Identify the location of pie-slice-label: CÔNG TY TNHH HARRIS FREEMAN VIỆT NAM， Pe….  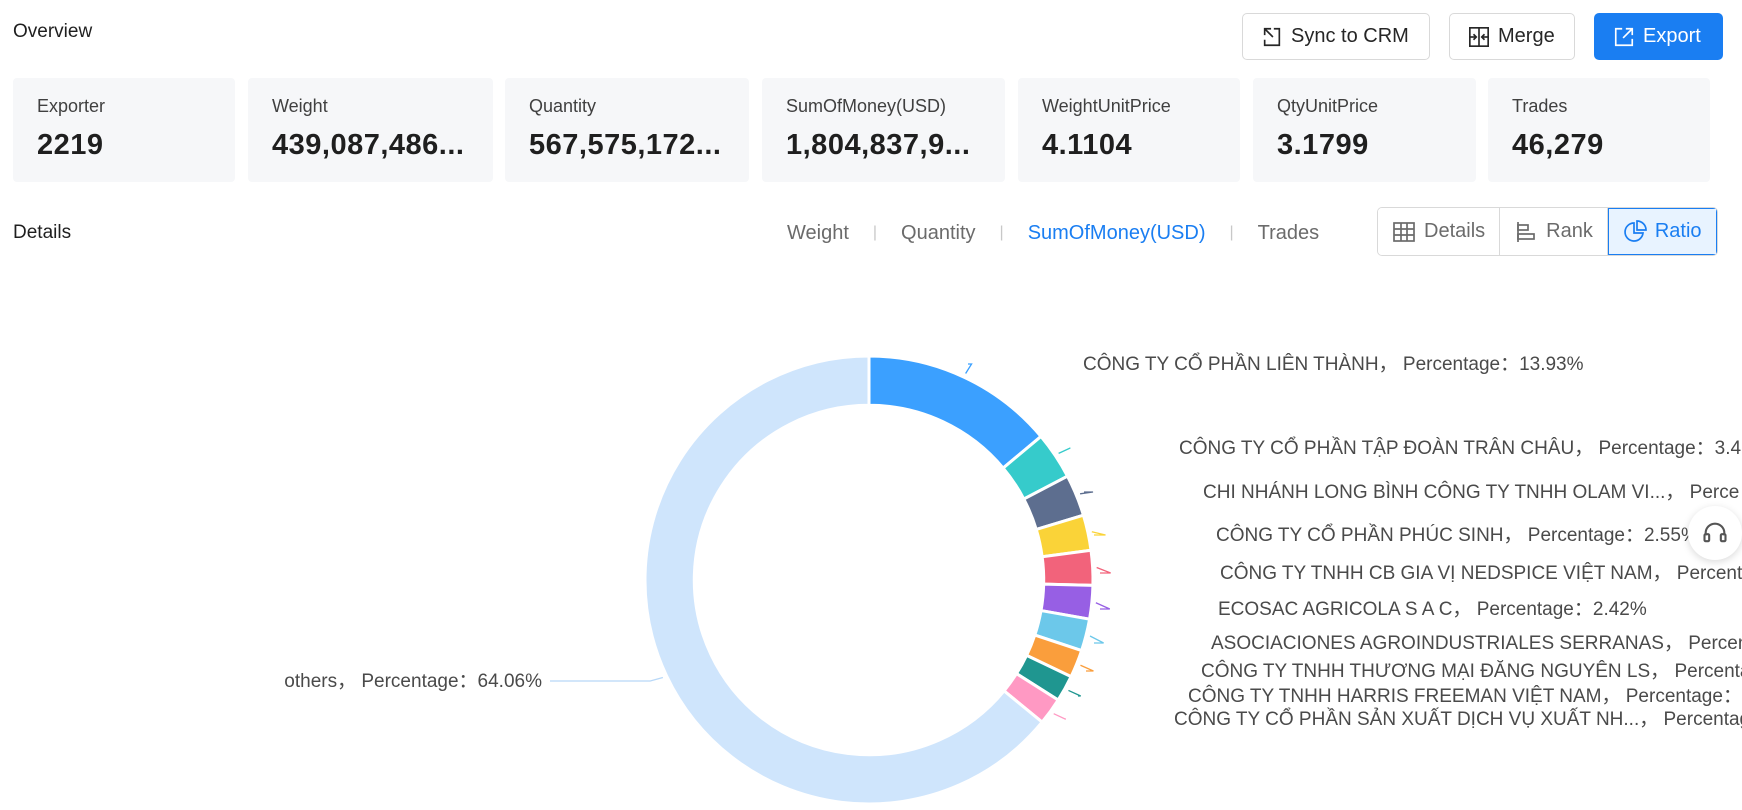
(1465, 696).